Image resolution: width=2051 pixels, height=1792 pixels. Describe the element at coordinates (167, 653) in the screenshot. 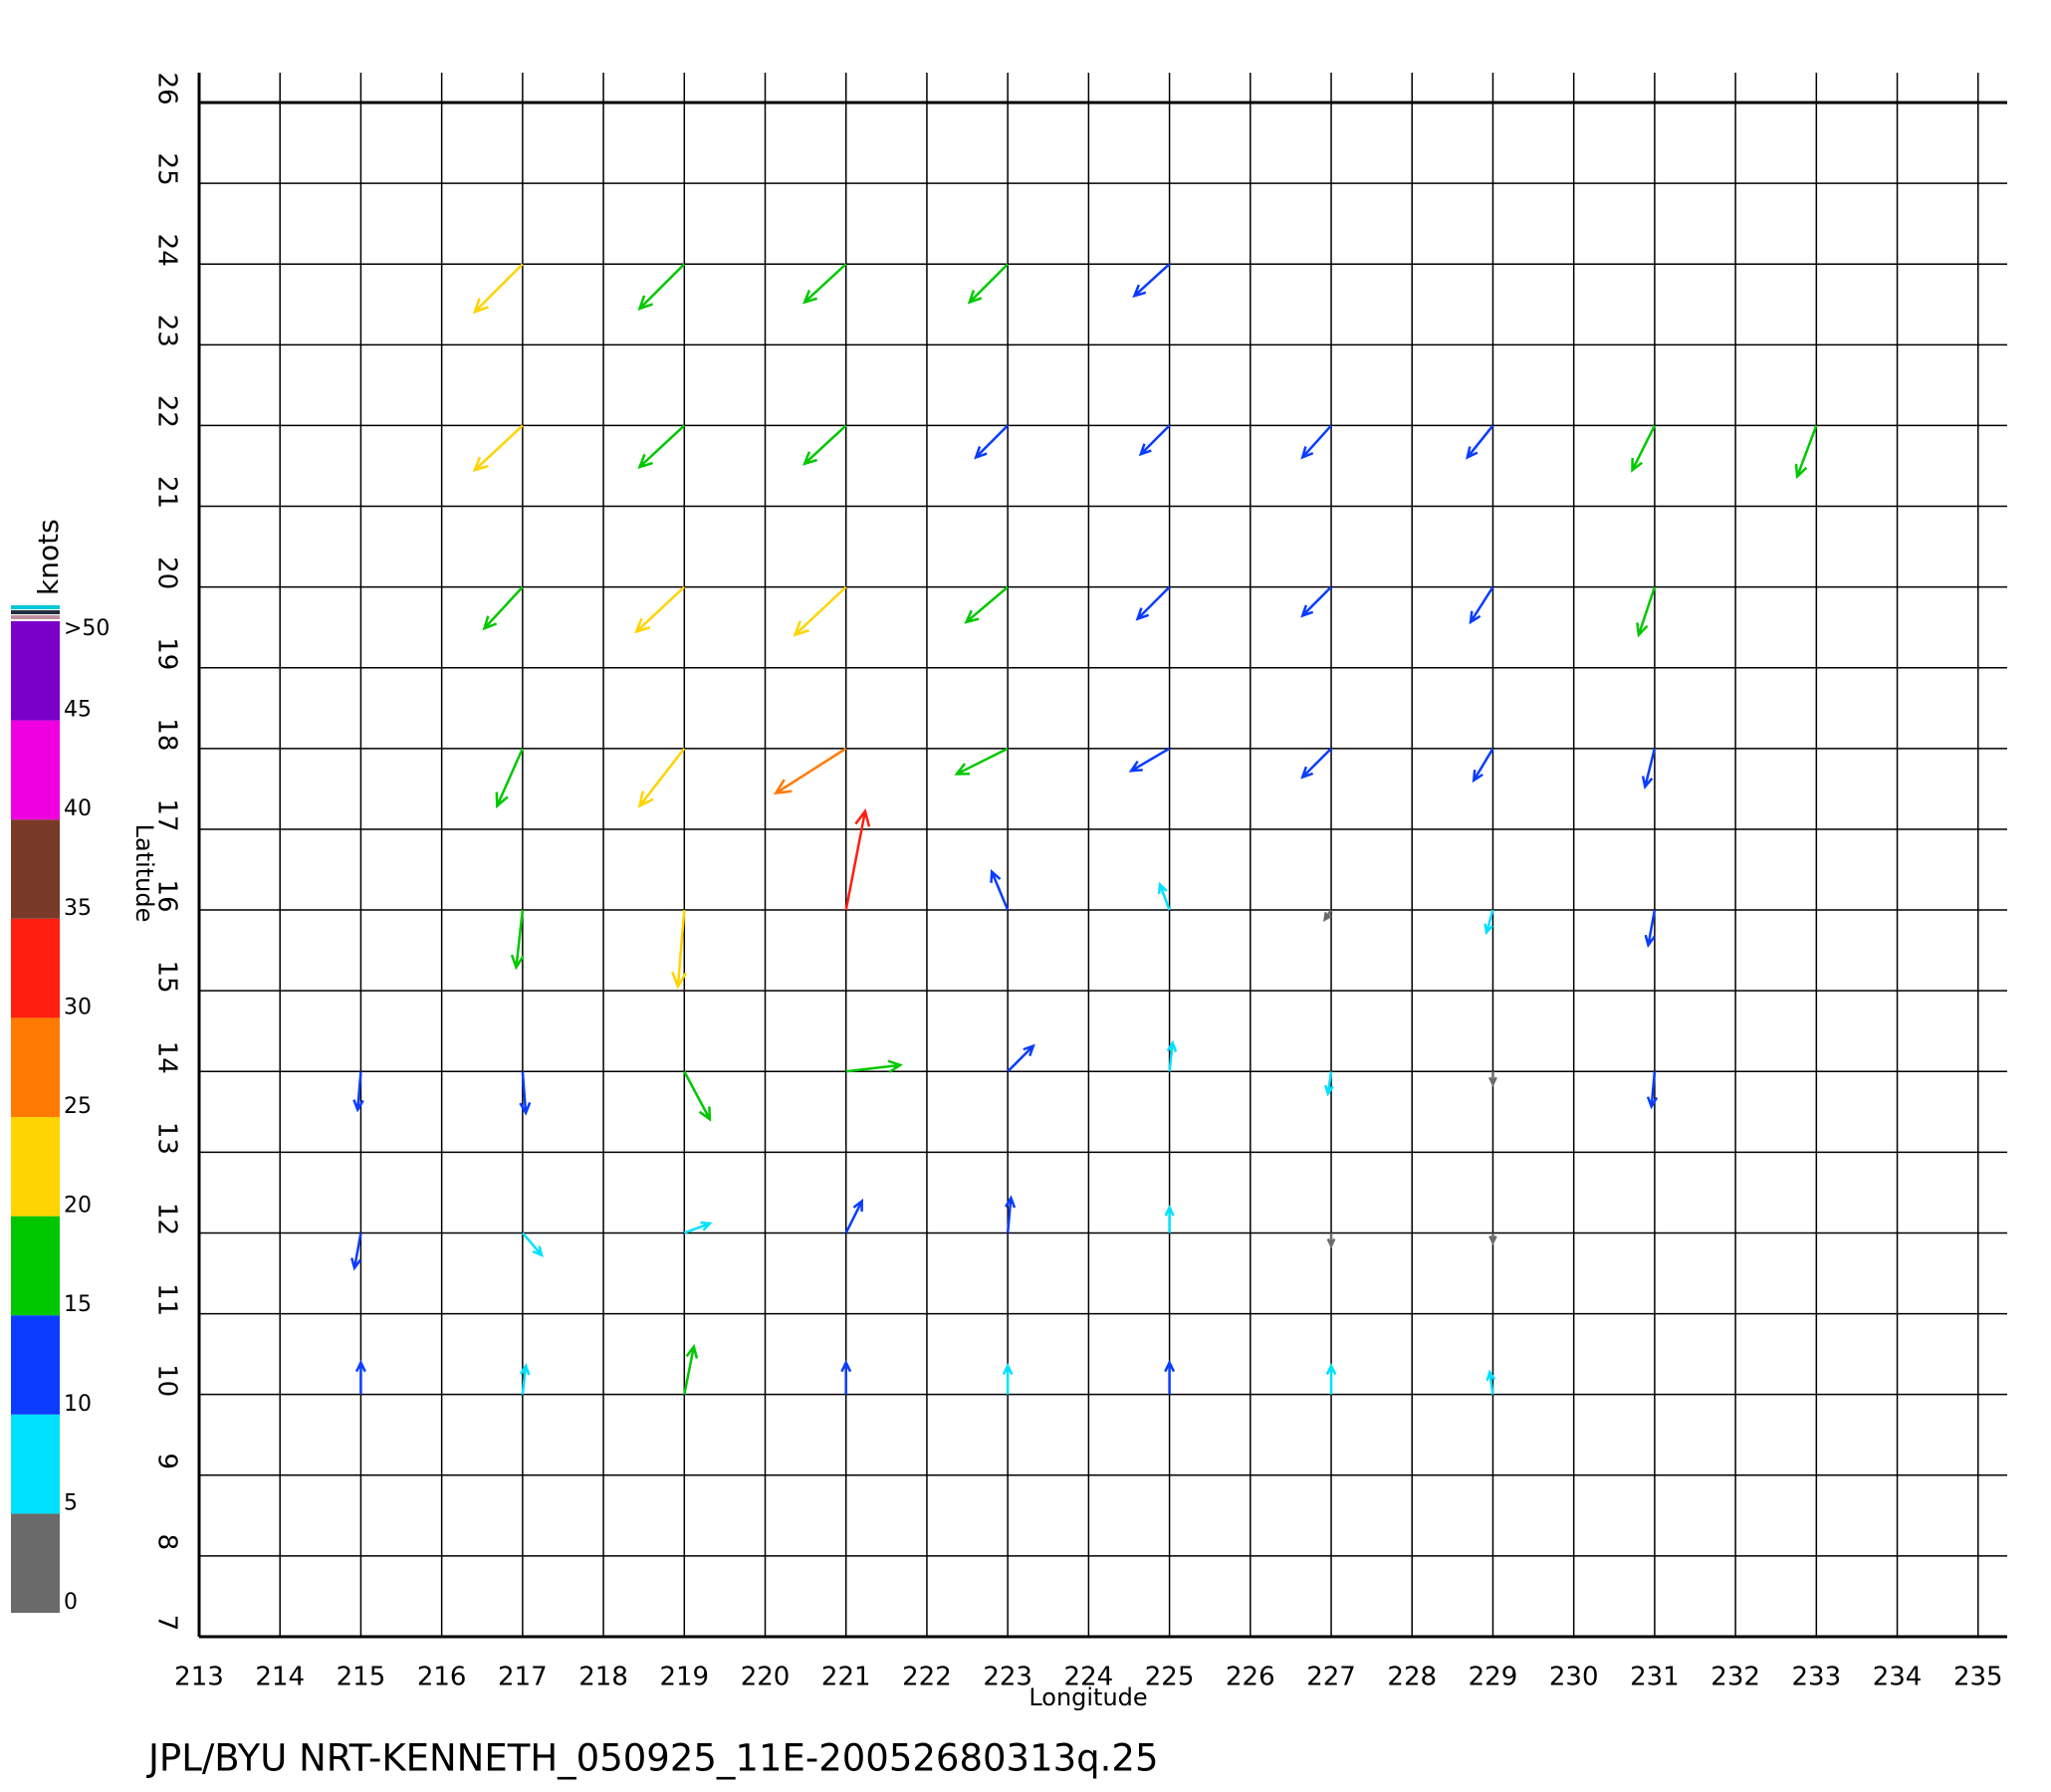

I see `y-tick-label: 19` at that location.